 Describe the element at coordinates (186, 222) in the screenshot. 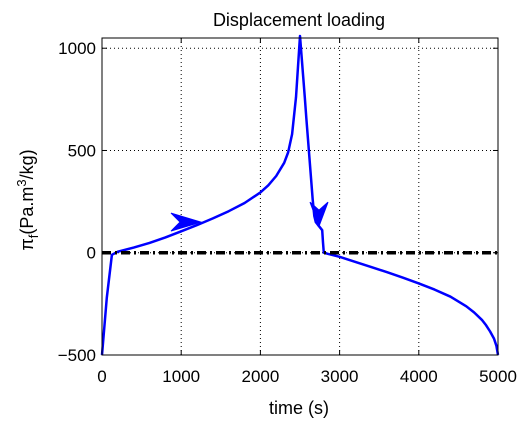

I see `flow-arrow-right` at that location.